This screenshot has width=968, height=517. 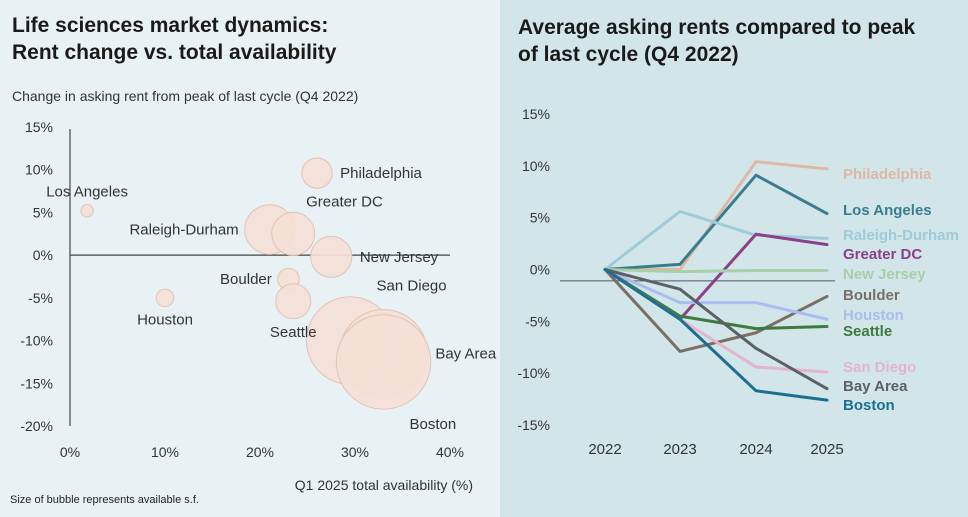 I want to click on bubble-houston, so click(x=165, y=298).